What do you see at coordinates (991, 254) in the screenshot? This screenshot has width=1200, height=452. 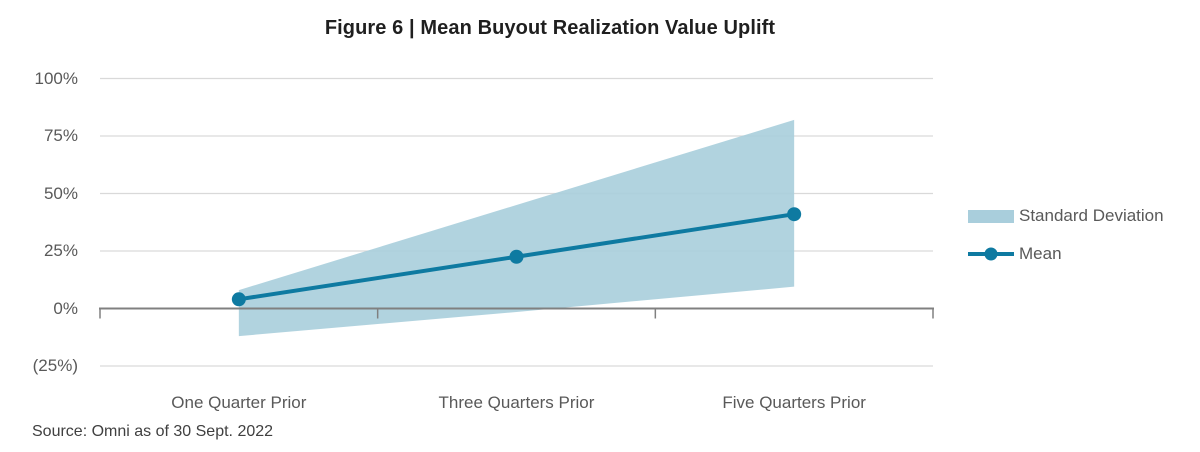 I see `mean-line-icon` at bounding box center [991, 254].